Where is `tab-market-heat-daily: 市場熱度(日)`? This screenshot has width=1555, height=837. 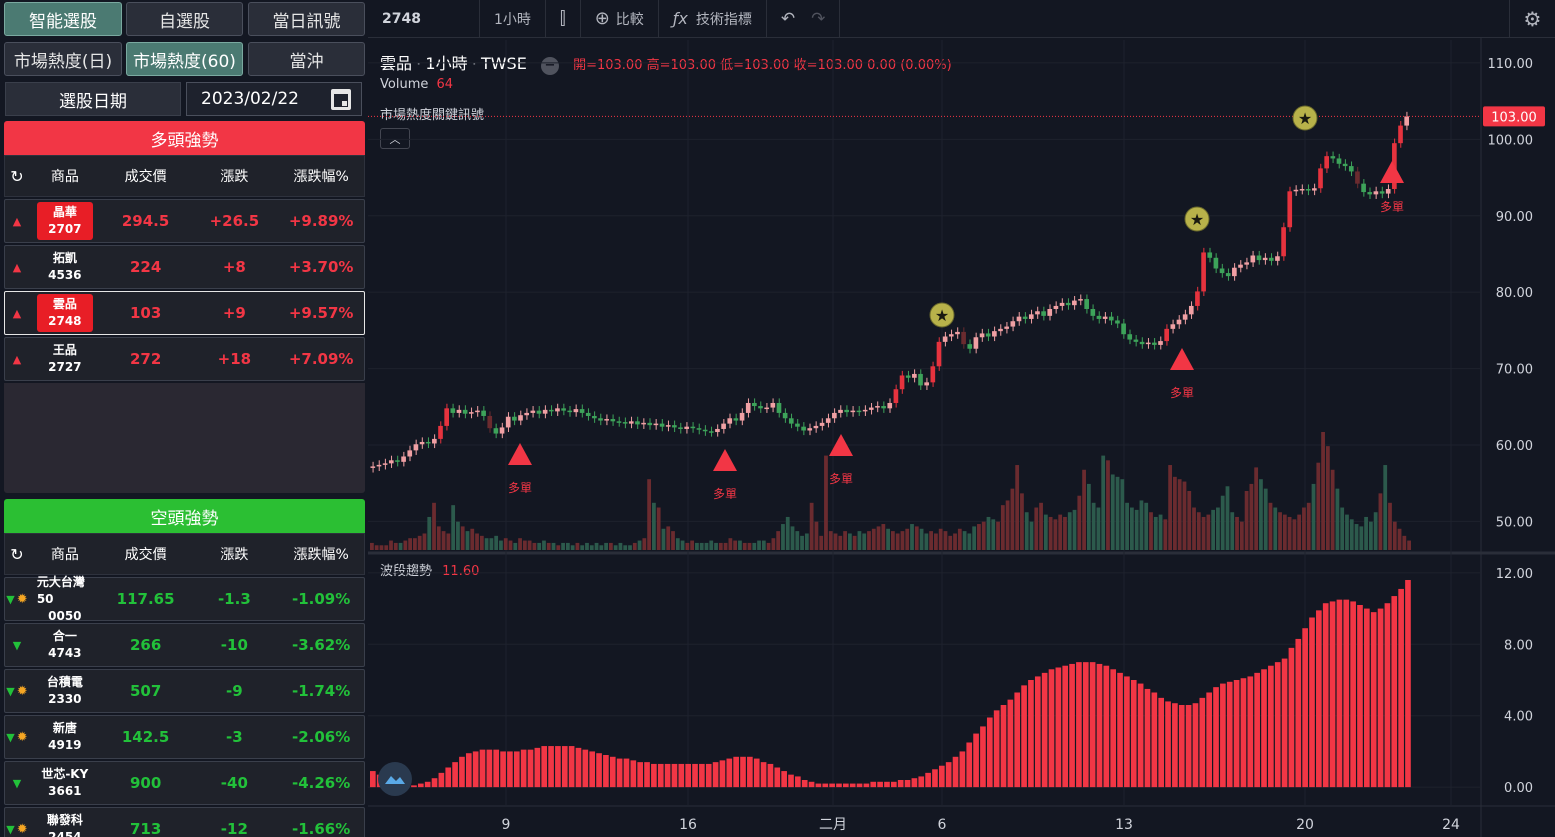 tab-market-heat-daily: 市場熱度(日) is located at coordinates (63, 59).